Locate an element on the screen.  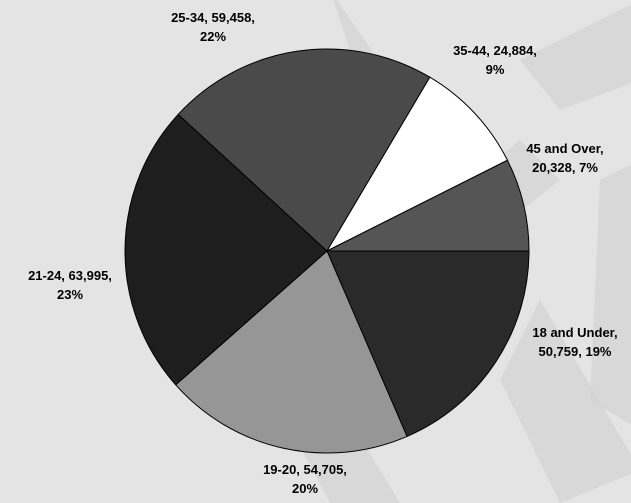
slice-label: 19-20, 54,705, 20% is located at coordinates (305, 479).